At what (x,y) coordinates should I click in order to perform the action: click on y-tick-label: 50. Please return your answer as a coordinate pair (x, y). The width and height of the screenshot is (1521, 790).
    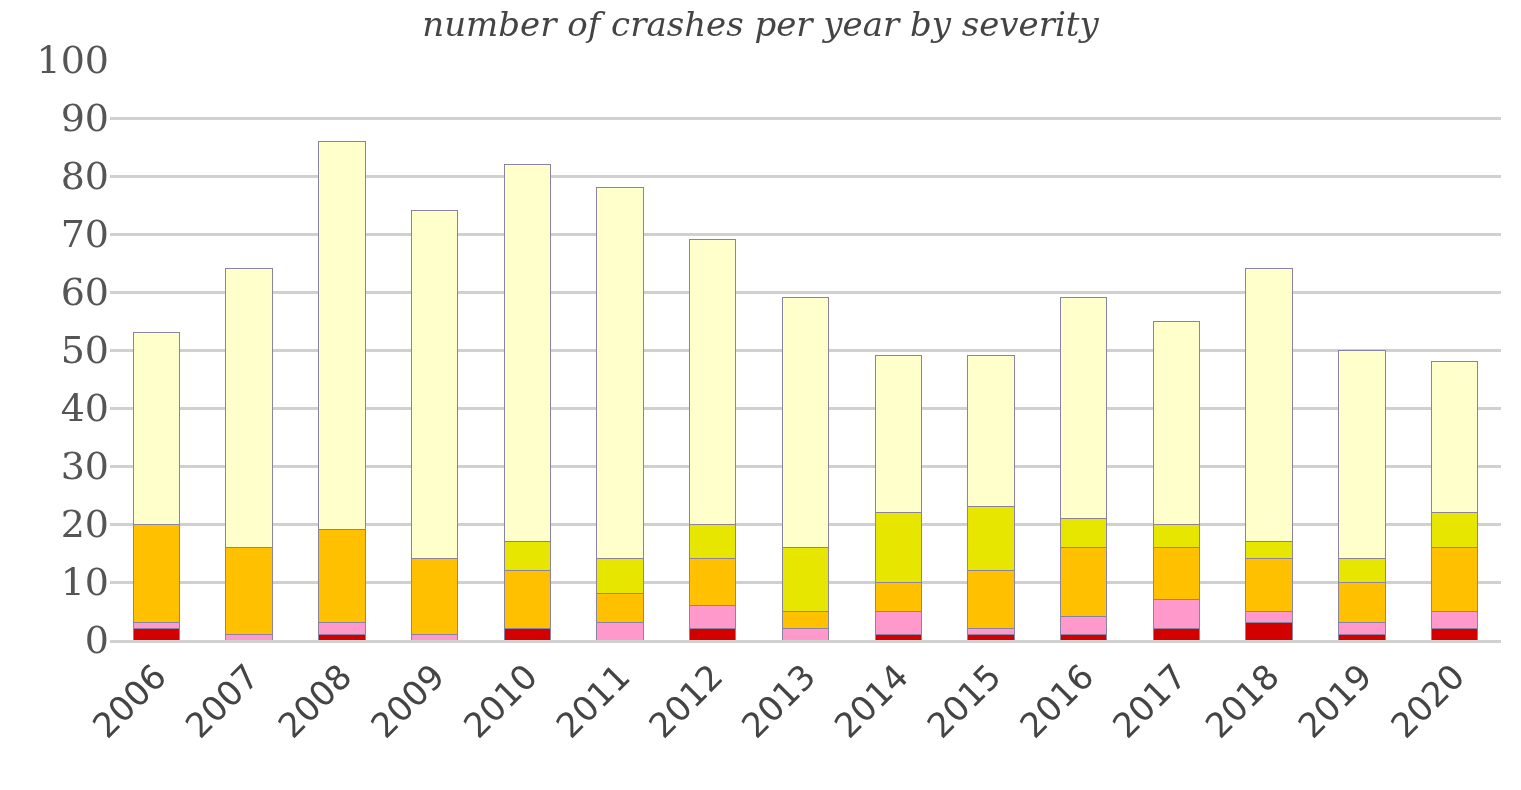
    Looking at the image, I should click on (84, 350).